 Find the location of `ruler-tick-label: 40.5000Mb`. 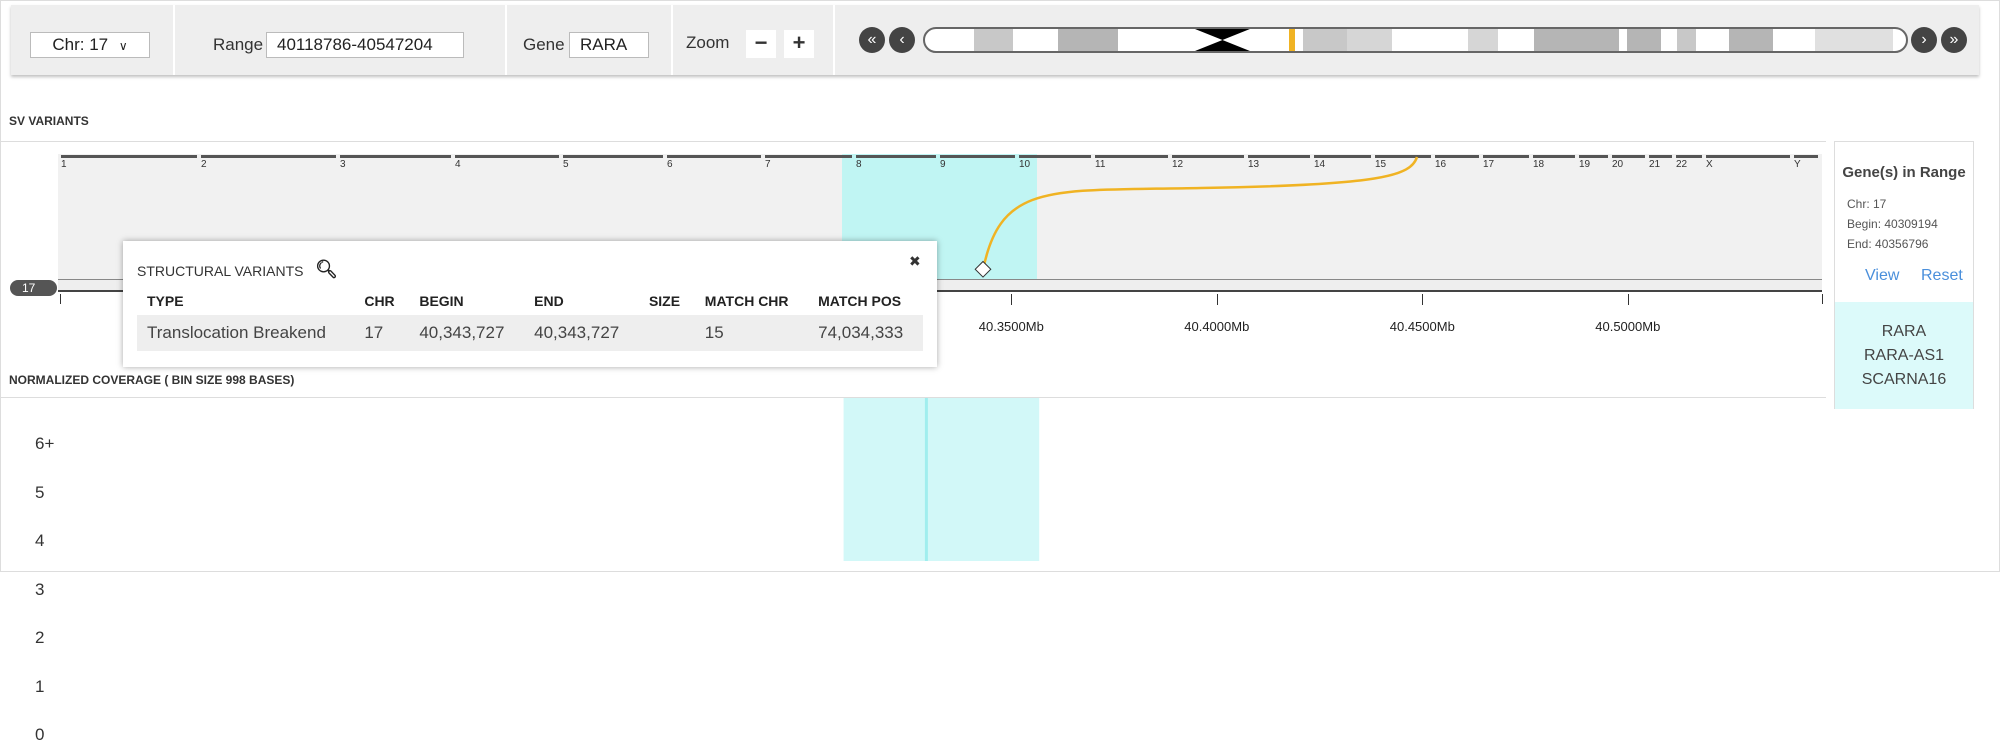

ruler-tick-label: 40.5000Mb is located at coordinates (1628, 326).